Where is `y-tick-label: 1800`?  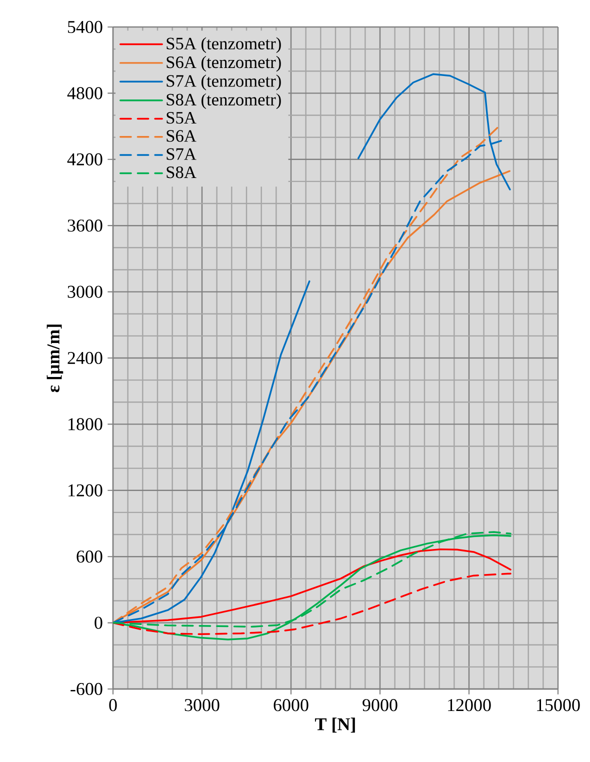
y-tick-label: 1800 is located at coordinates (85, 424).